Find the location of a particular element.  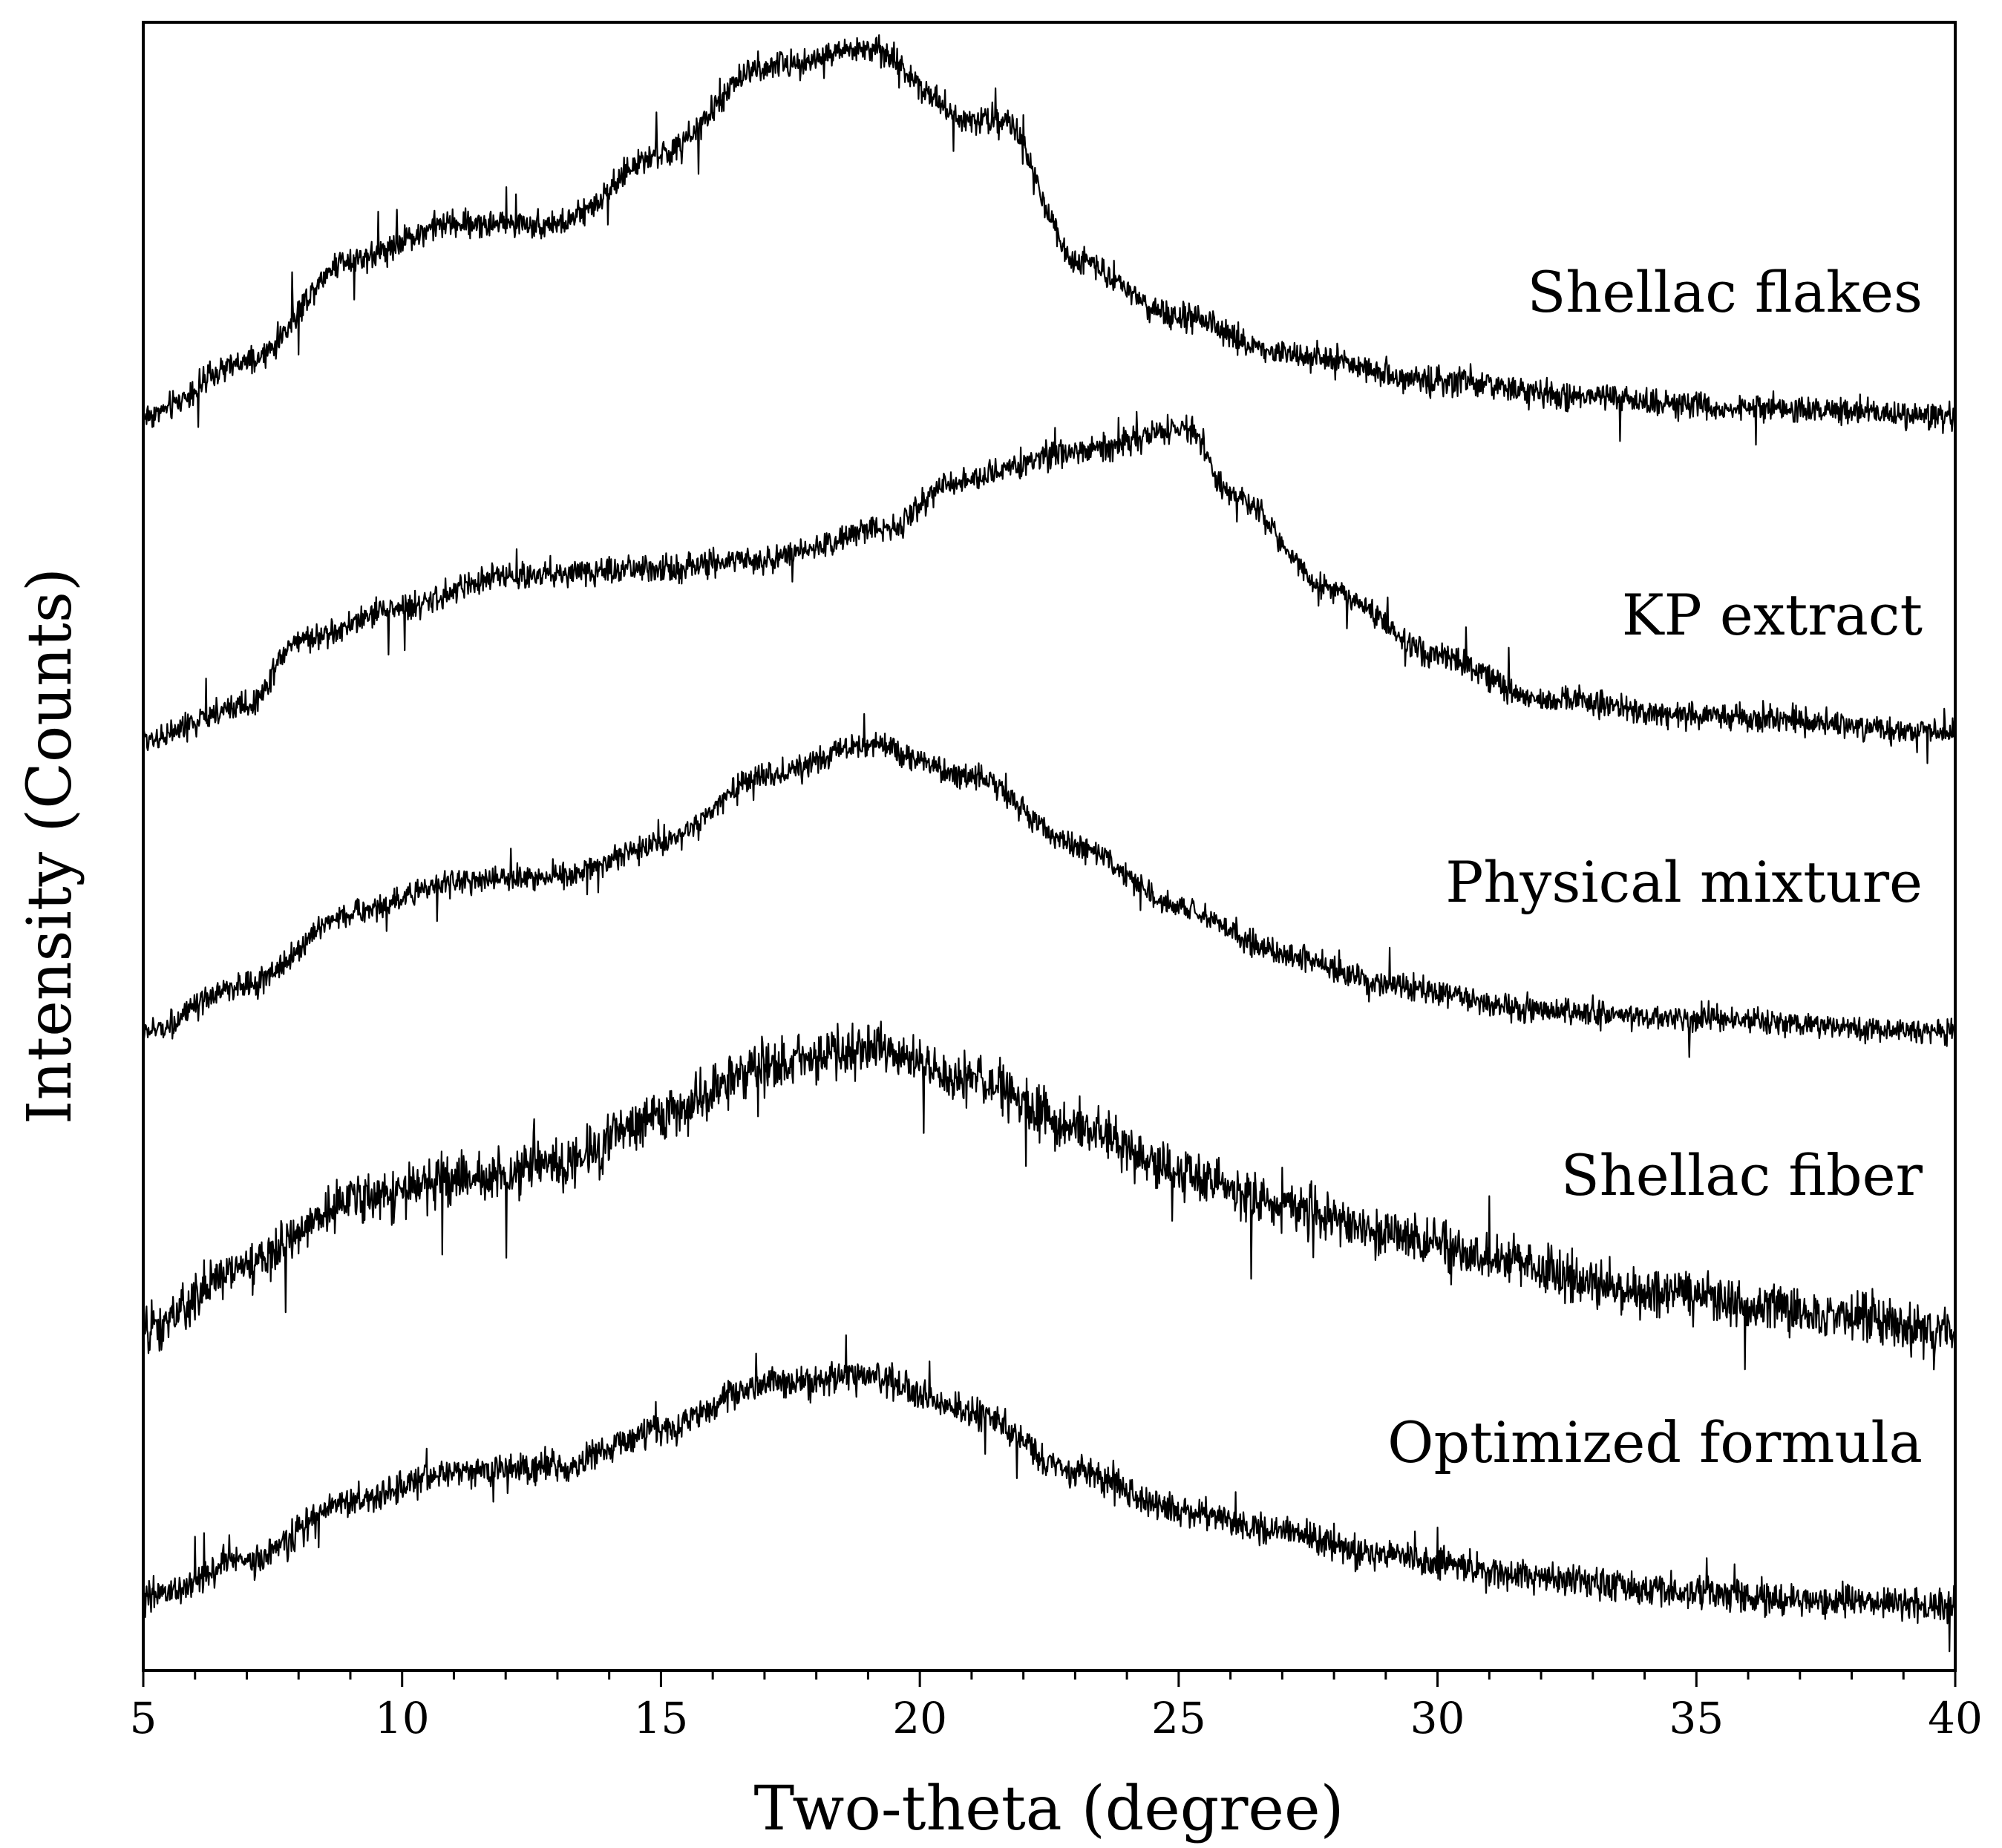

x-tick-label: 30 is located at coordinates (1437, 1718).